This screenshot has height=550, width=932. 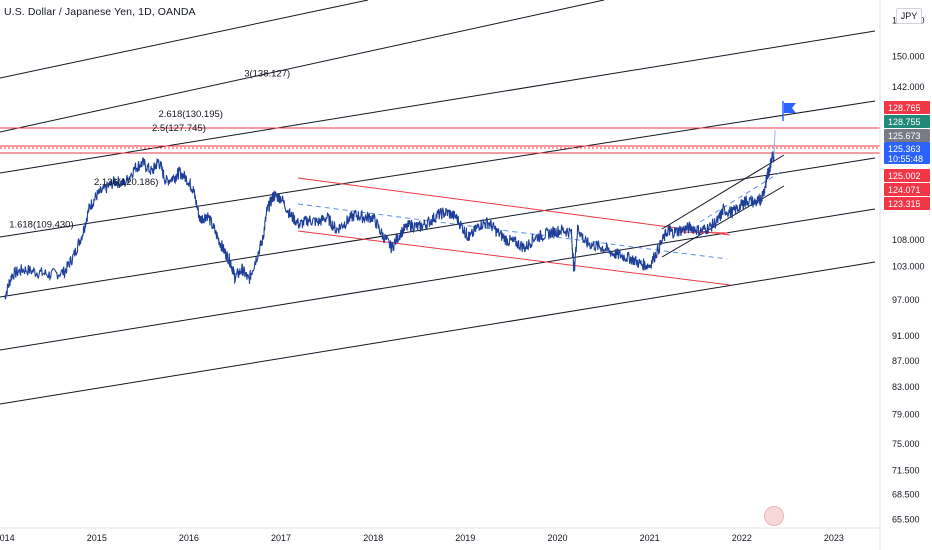 I want to click on wedge-upper-line, so click(x=723, y=192).